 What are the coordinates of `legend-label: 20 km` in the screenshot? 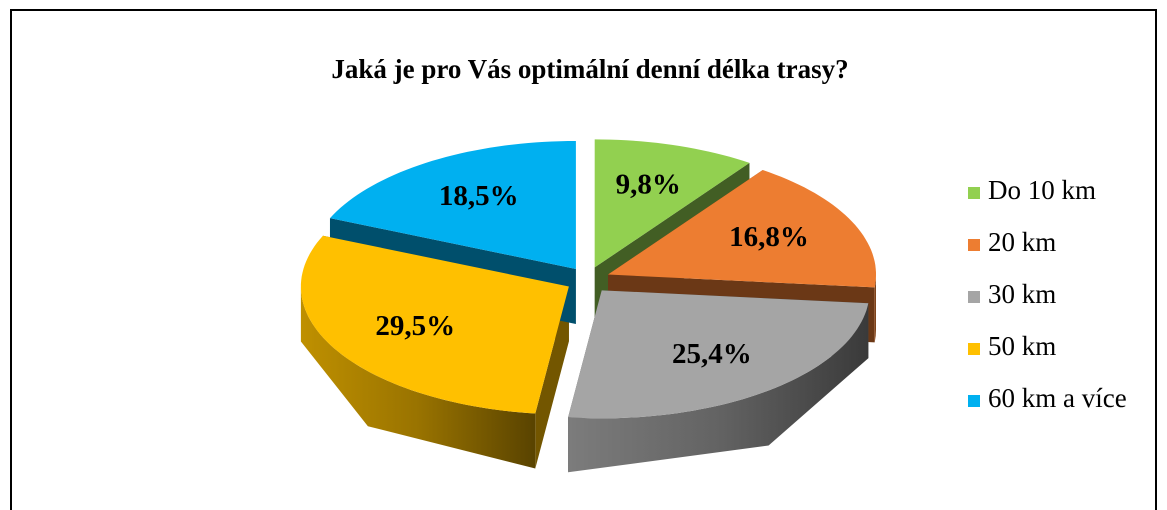 It's located at (1022, 242).